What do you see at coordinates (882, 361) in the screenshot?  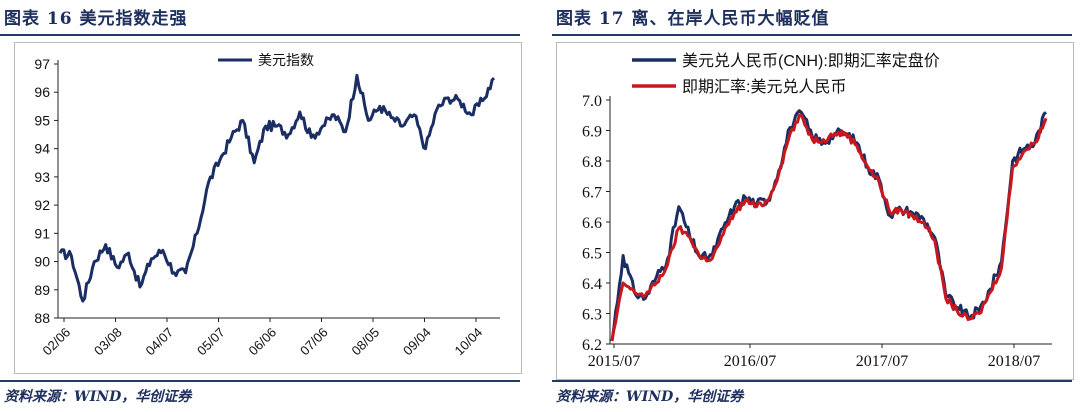 I see `x-tick-label: 2017/07` at bounding box center [882, 361].